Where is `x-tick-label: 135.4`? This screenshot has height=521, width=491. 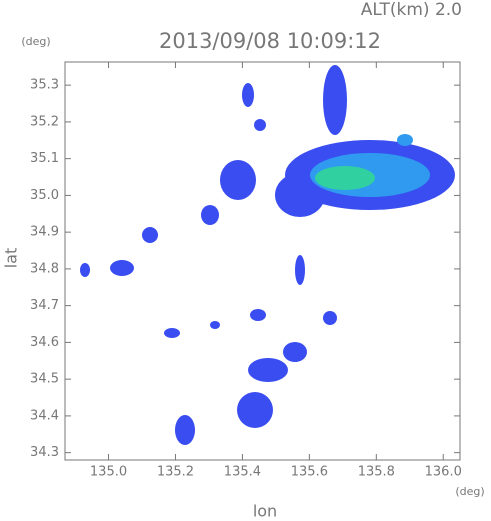
x-tick-label: 135.4 is located at coordinates (242, 472).